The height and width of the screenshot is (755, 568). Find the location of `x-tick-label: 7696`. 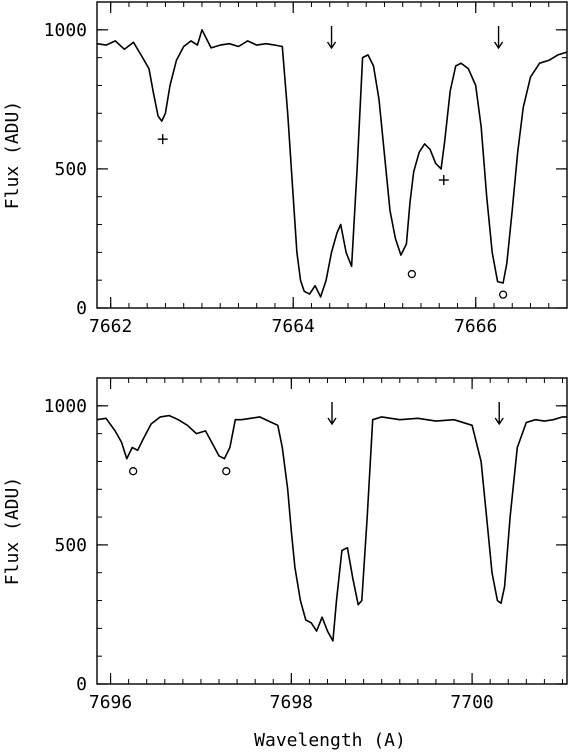

x-tick-label: 7696 is located at coordinates (110, 702).